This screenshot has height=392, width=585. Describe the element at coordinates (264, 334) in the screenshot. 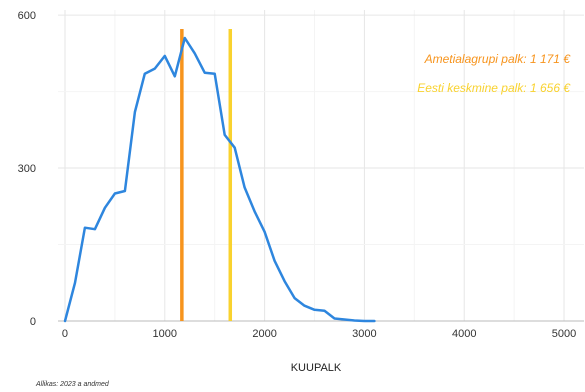

I see `x-tick-label: 2000` at that location.